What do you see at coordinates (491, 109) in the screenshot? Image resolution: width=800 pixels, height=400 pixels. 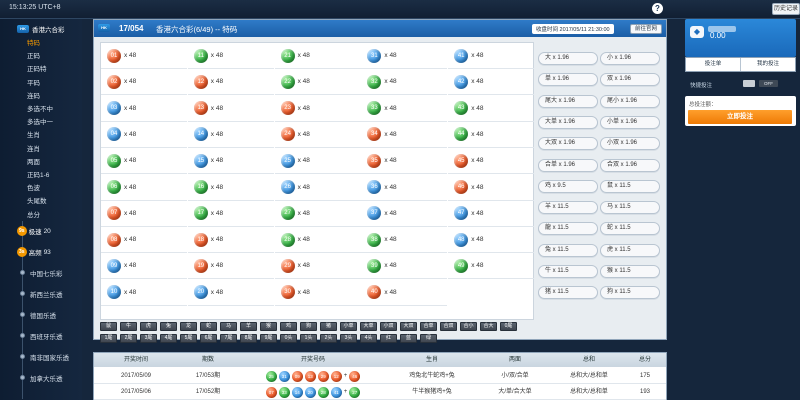 I see `ball-option: 43 x 48` at bounding box center [491, 109].